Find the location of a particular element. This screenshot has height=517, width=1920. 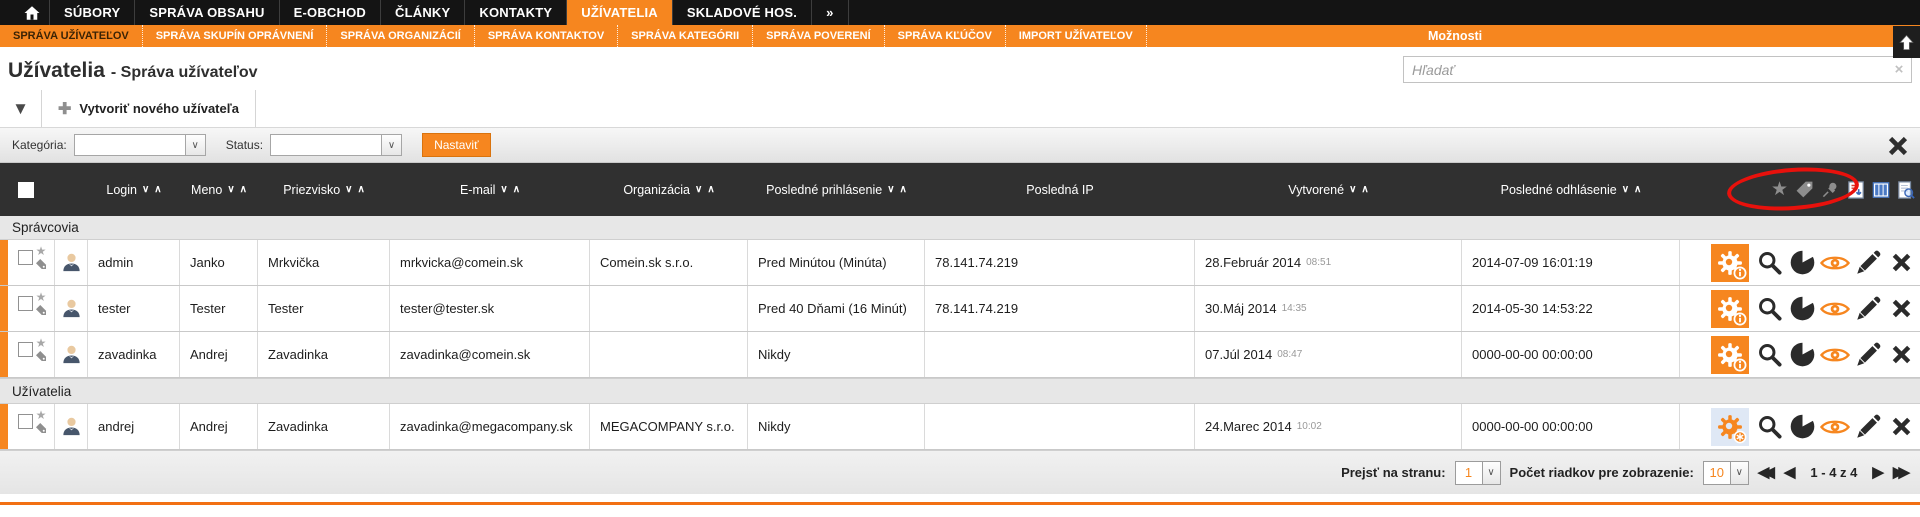

page-select: 1 ∨ is located at coordinates (1477, 472).